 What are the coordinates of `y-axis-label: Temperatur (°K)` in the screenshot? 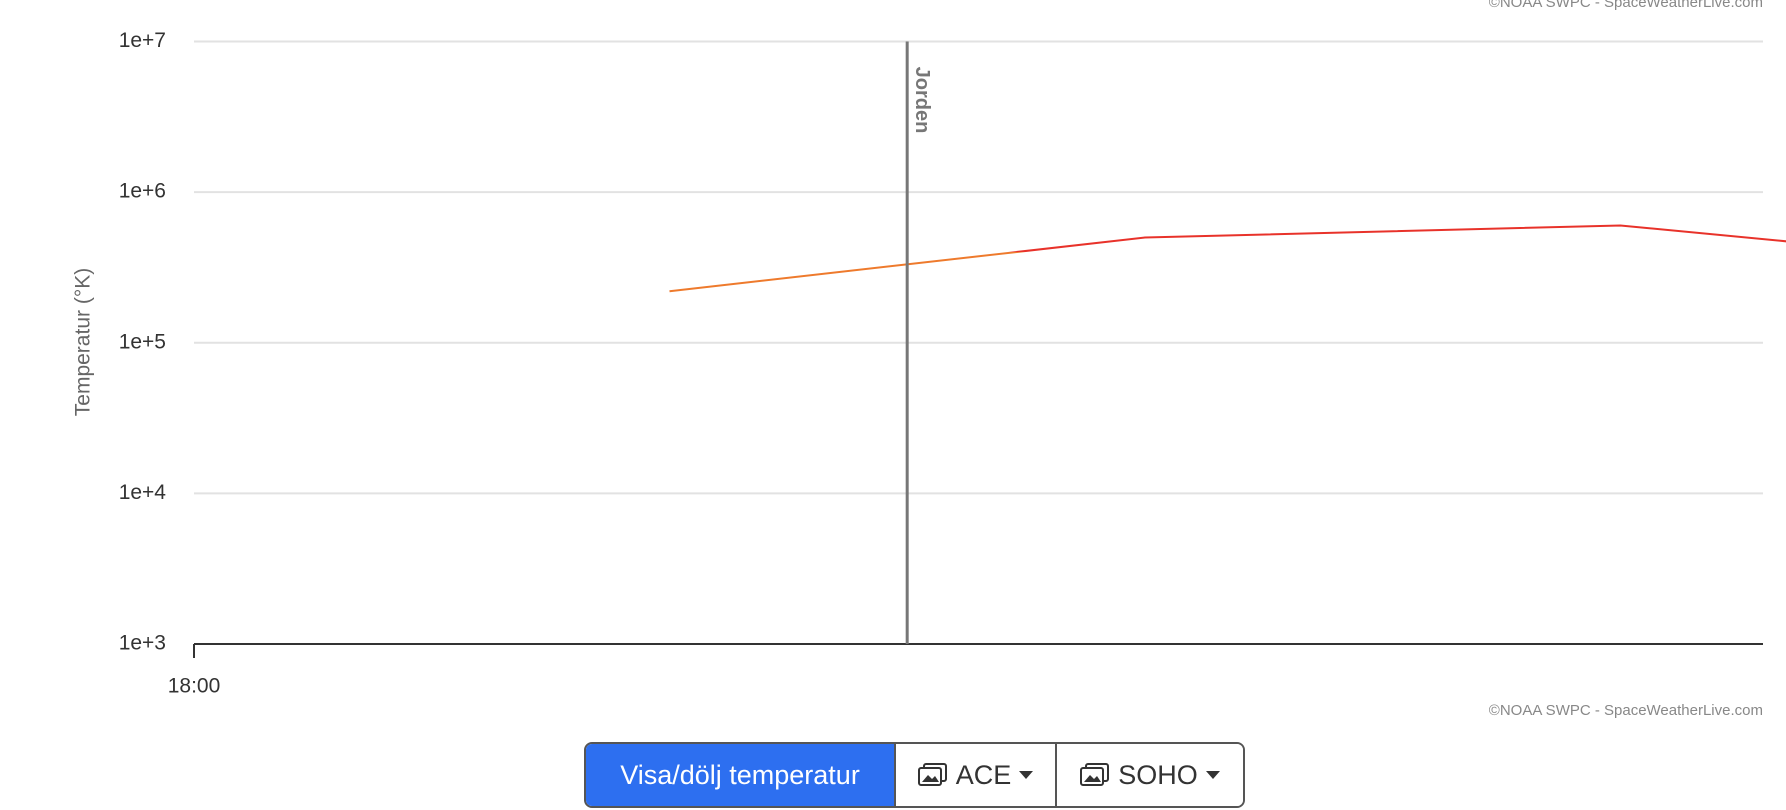 It's located at (83, 342).